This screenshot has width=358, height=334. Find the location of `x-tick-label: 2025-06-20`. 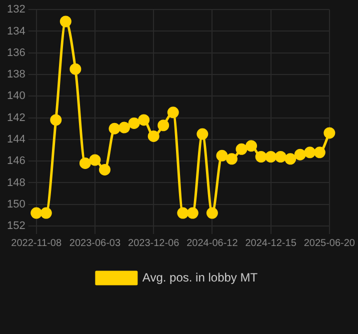

x-tick-label: 2025-06-20 is located at coordinates (330, 243).